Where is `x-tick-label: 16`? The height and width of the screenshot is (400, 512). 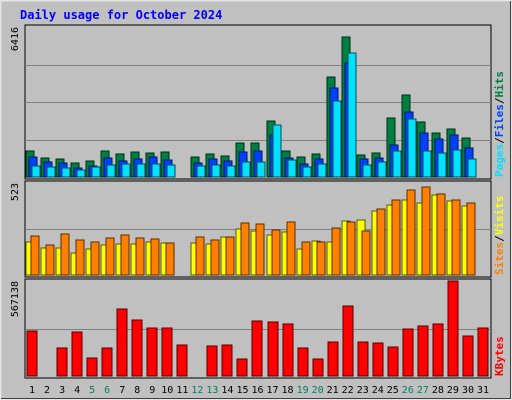
x-tick-label: 16 is located at coordinates (257, 390).